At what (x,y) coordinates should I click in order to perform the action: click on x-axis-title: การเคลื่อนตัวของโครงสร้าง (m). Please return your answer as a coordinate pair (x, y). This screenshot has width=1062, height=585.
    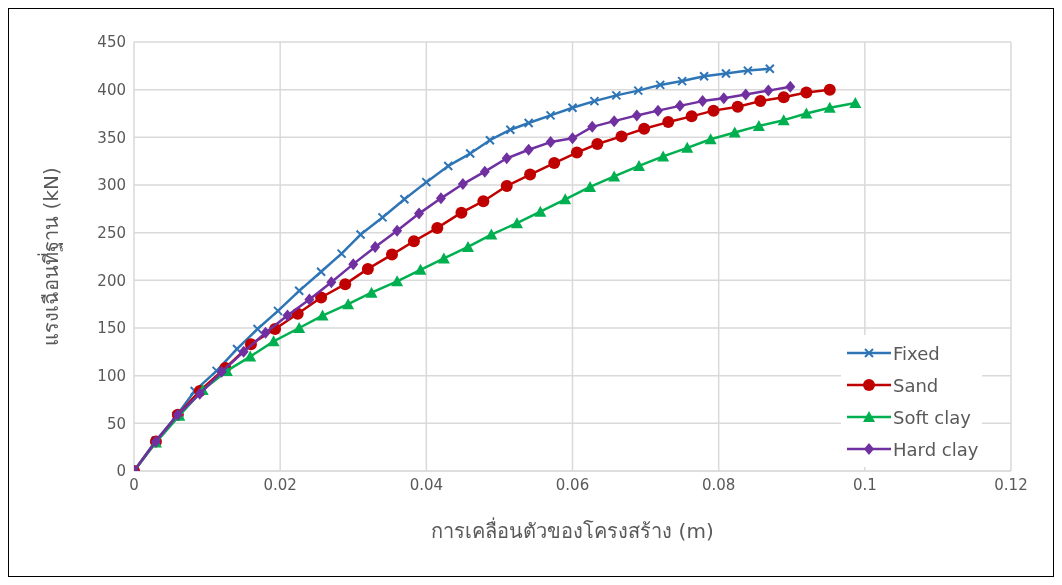
    Looking at the image, I should click on (572, 530).